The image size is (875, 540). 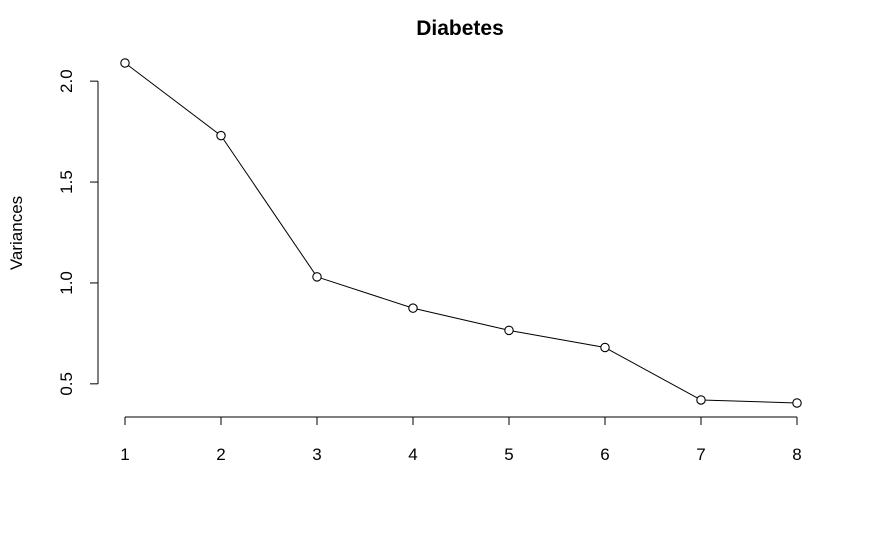 I want to click on chart-title: Diabetes, so click(x=460, y=28).